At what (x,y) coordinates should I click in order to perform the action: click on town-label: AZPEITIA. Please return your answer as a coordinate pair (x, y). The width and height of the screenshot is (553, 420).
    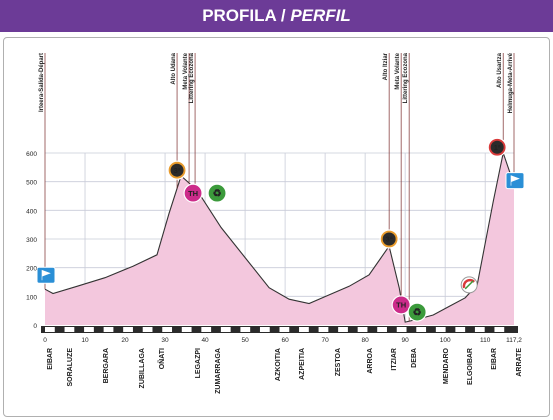
    Looking at the image, I should click on (302, 364).